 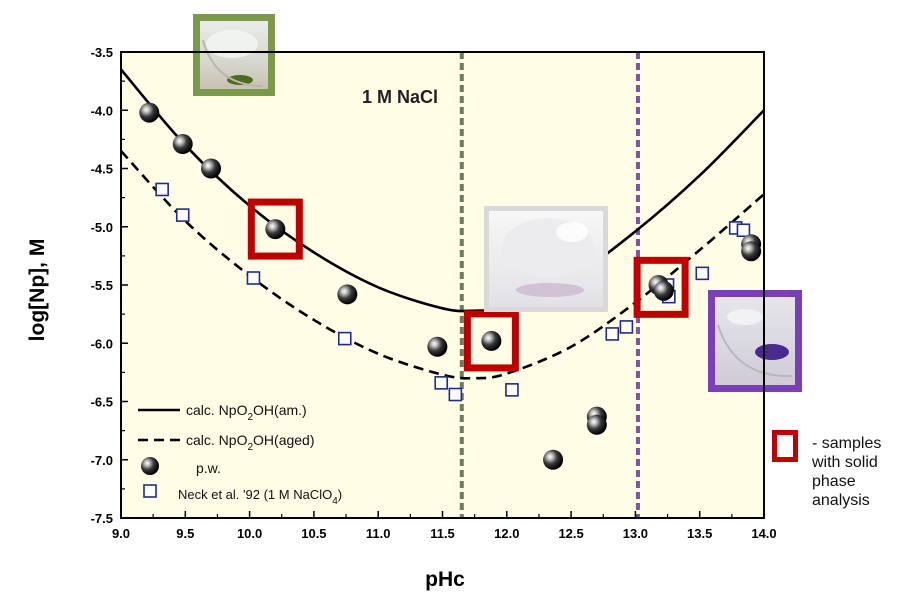 What do you see at coordinates (785, 446) in the screenshot?
I see `red-box-legend-icon` at bounding box center [785, 446].